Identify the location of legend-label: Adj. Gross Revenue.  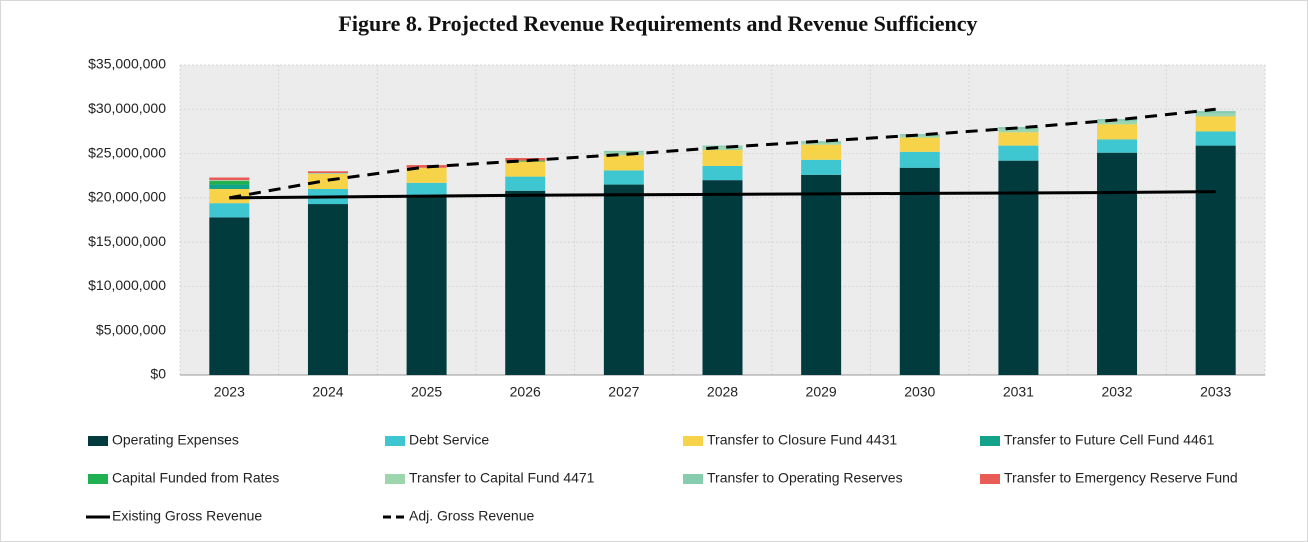
(471, 516).